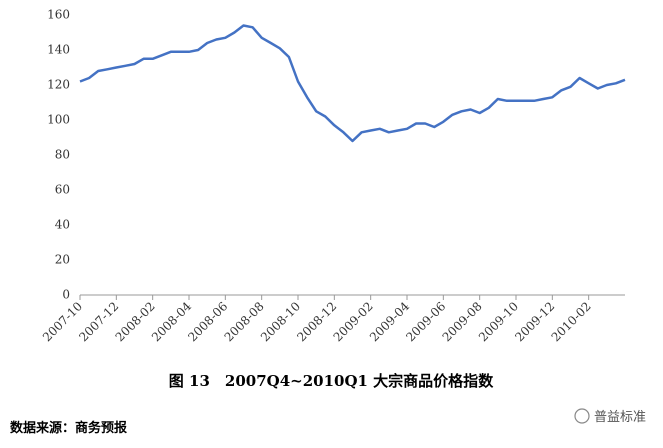 Image resolution: width=663 pixels, height=448 pixels. What do you see at coordinates (62, 225) in the screenshot?
I see `y-tick-label: 40` at bounding box center [62, 225].